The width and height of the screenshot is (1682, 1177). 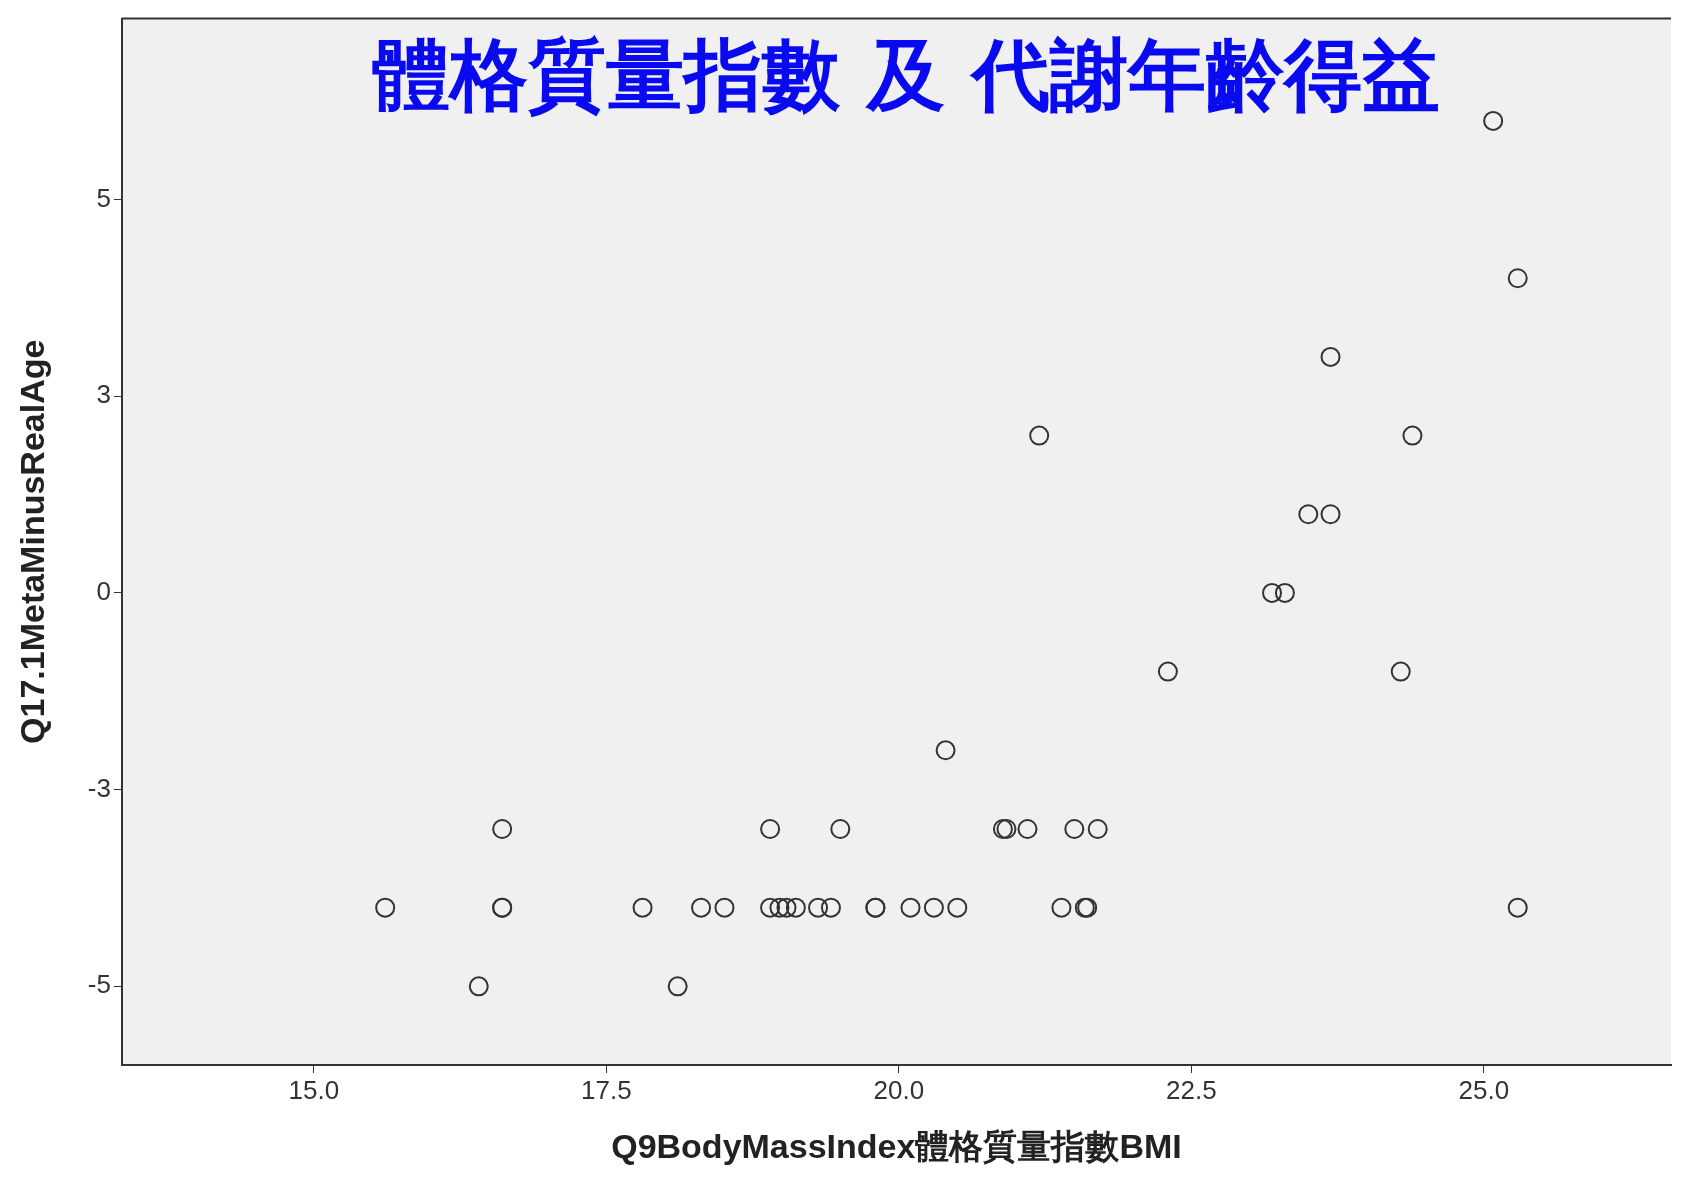 I want to click on chart-title: 體格質量指數 及 代謝年齡得益, so click(x=906, y=75).